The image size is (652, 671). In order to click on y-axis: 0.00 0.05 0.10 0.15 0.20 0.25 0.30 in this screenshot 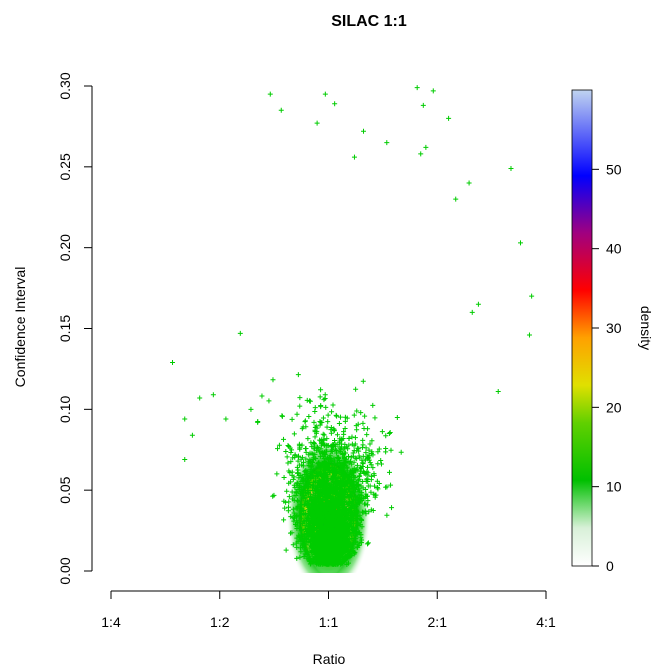, I will do `click(75, 328)`.